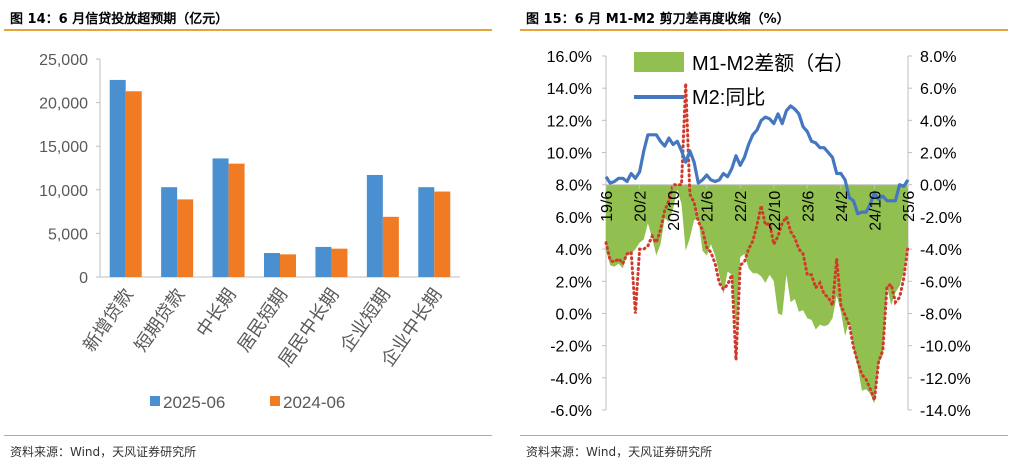  Describe the element at coordinates (938, 57) in the screenshot. I see `right-tick-label: 8.0%` at that location.